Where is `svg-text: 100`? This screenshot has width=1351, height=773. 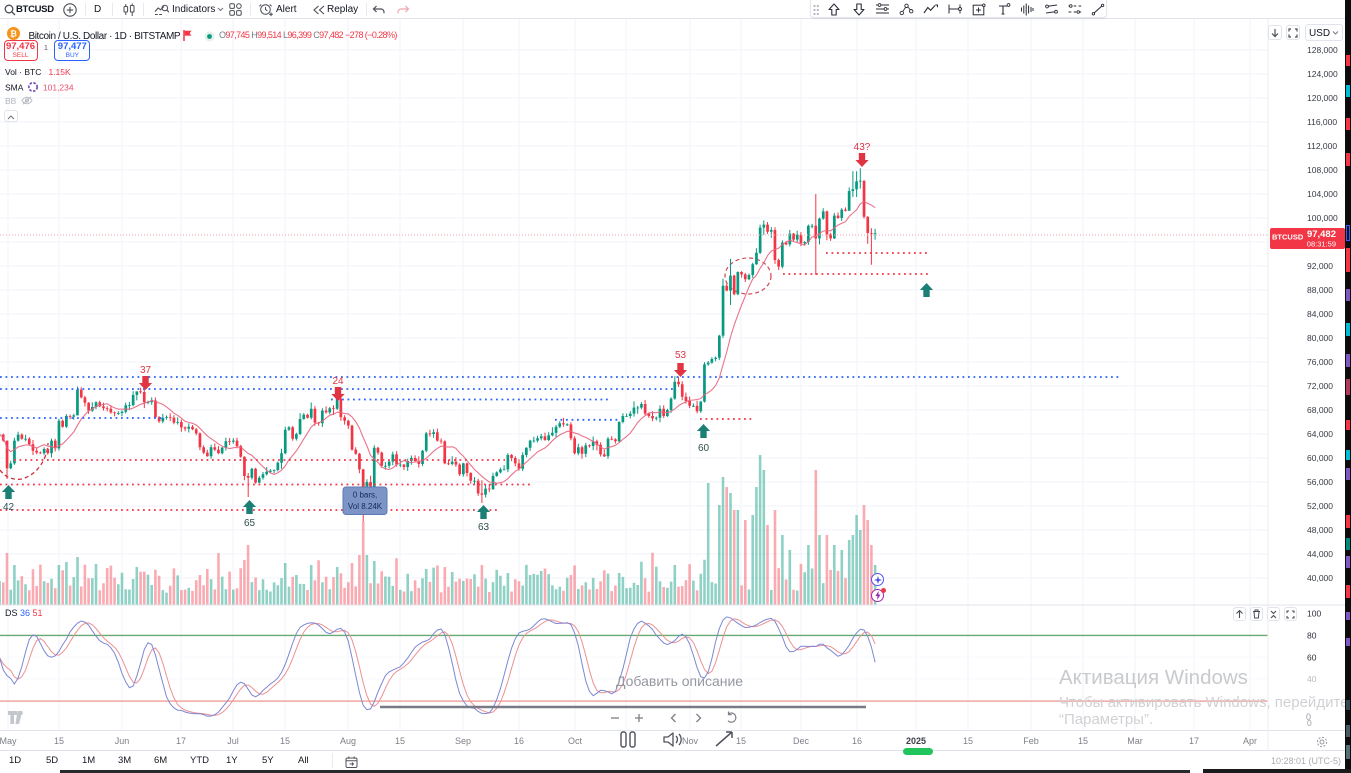
svg-text: 100 is located at coordinates (1314, 614).